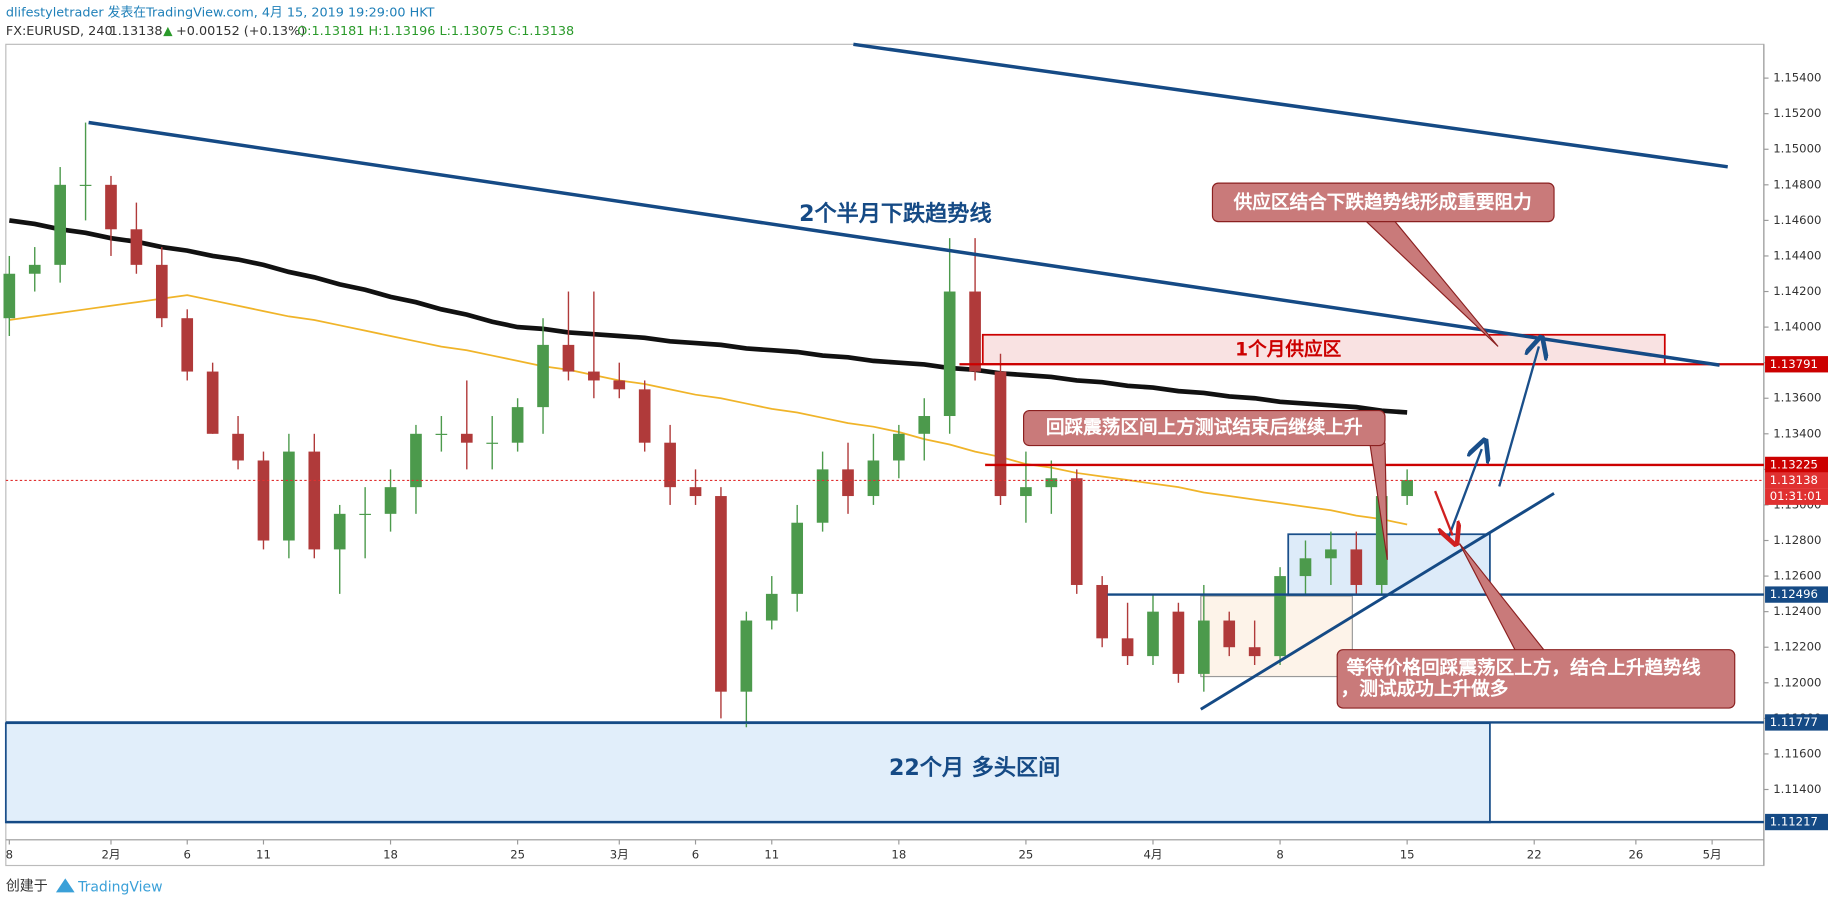  I want to click on price-label: 1.12496, so click(1794, 594).